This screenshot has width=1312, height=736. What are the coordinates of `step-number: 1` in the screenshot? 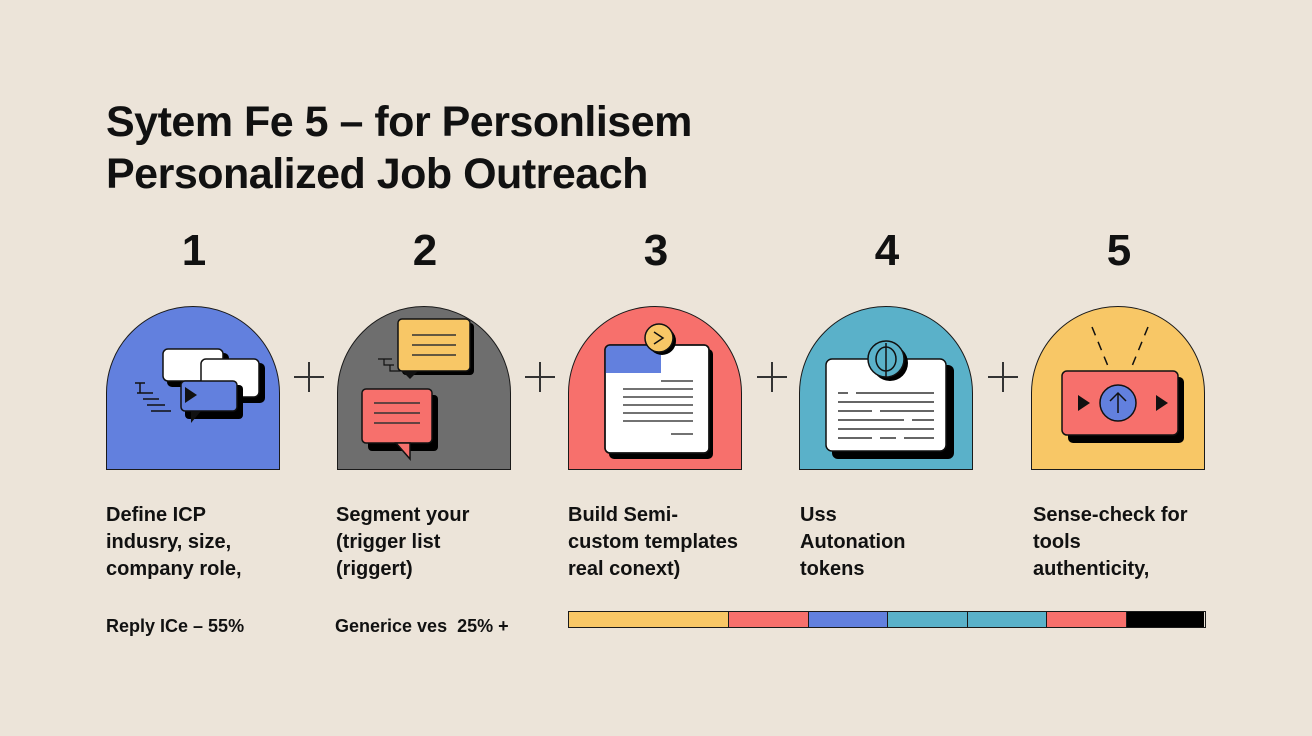 It's located at (194, 250).